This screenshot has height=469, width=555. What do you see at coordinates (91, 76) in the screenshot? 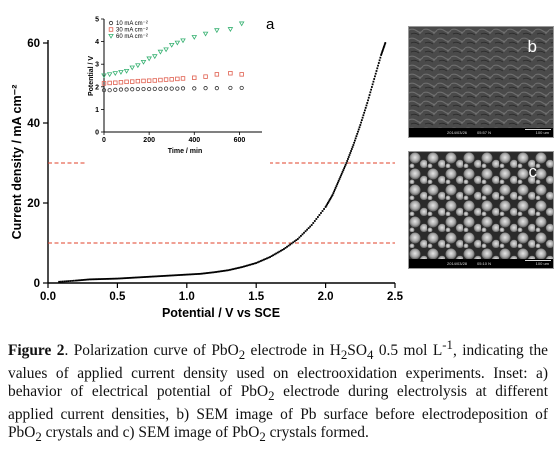
I see `inset-y-axis-label: Potential / V` at bounding box center [91, 76].